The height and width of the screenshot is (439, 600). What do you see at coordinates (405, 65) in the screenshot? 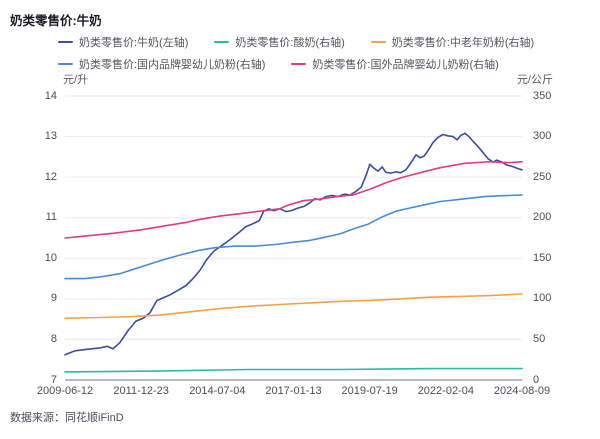
I see `legend-label: 奶类零售价:国外品牌婴幼儿奶粉(右轴)` at bounding box center [405, 65].